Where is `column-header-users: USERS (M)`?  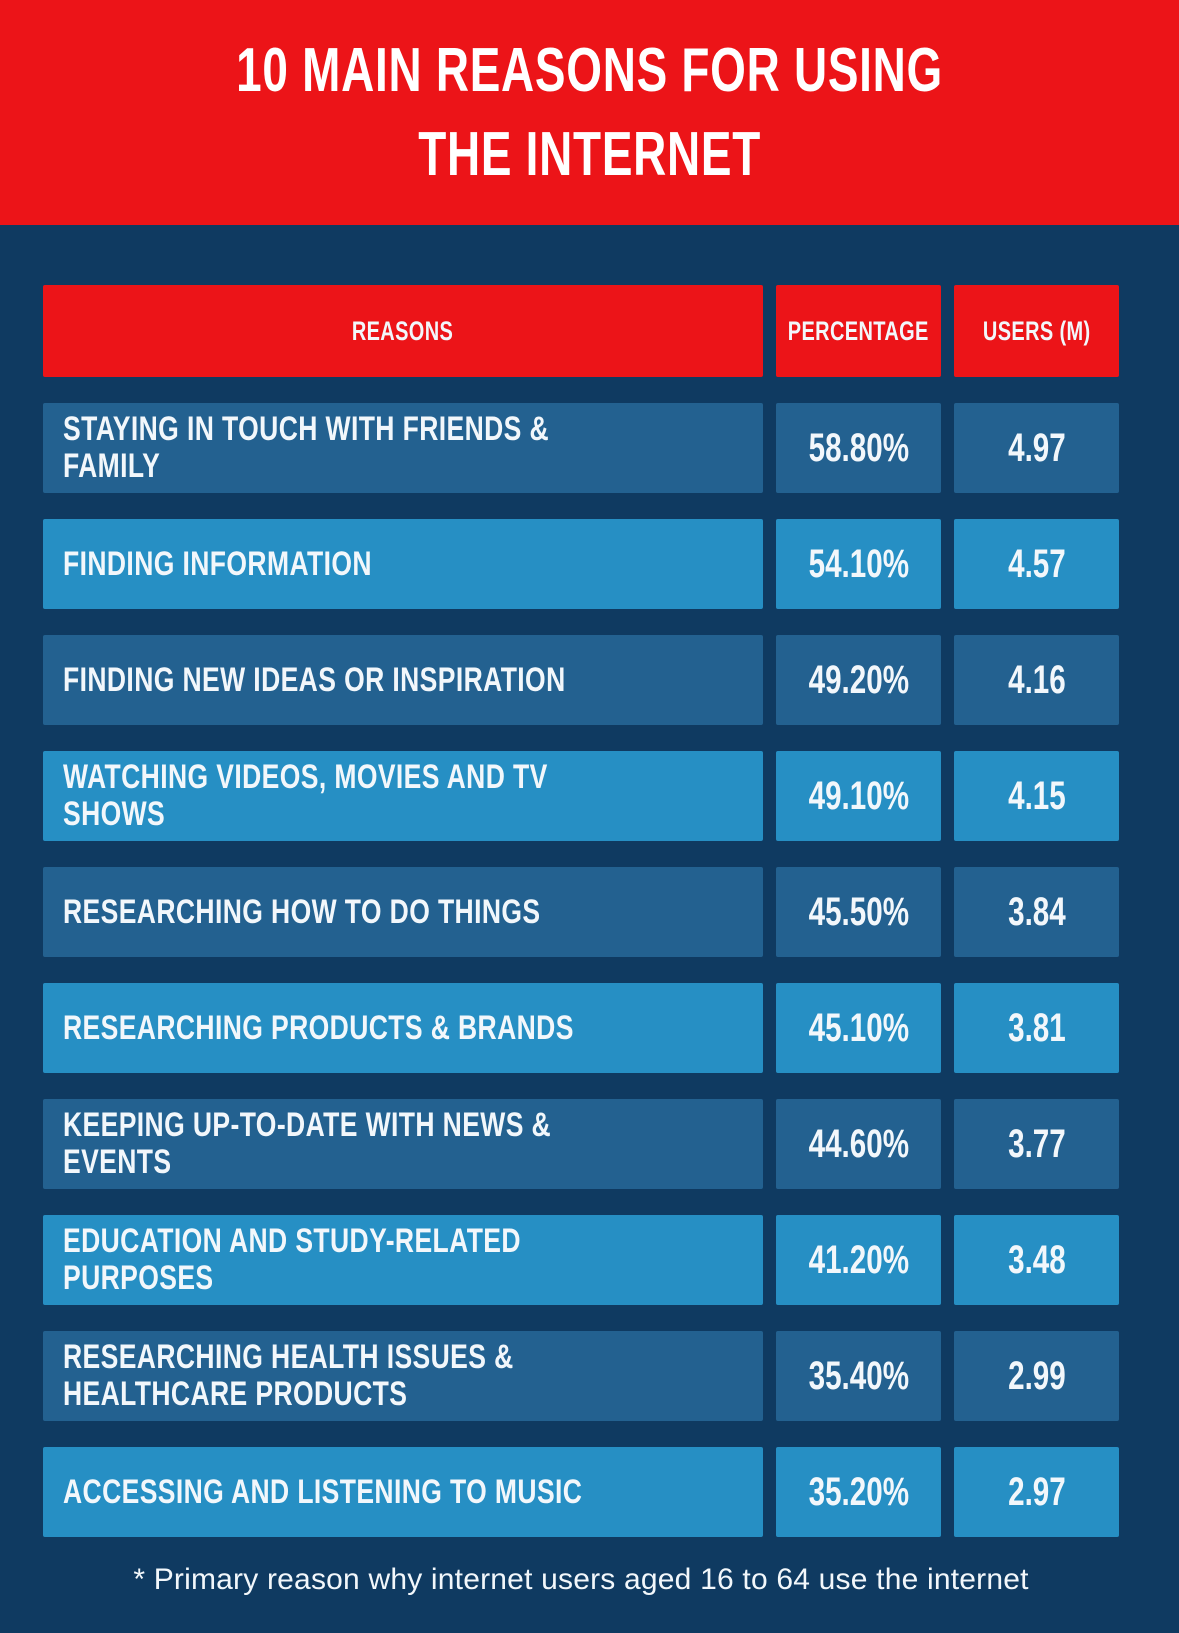
column-header-users: USERS (M) is located at coordinates (1036, 331).